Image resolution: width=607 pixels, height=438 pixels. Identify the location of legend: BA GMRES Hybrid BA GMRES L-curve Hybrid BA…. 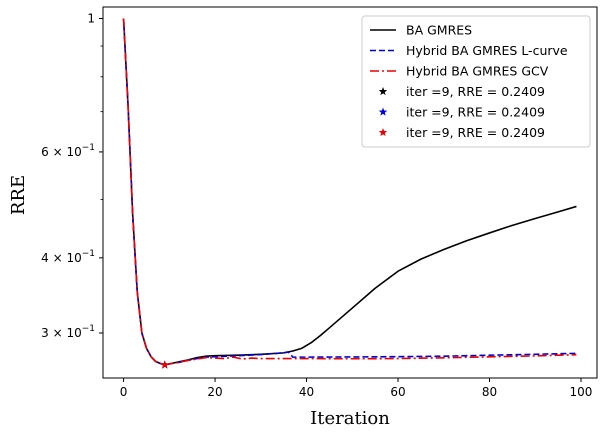
(476, 81).